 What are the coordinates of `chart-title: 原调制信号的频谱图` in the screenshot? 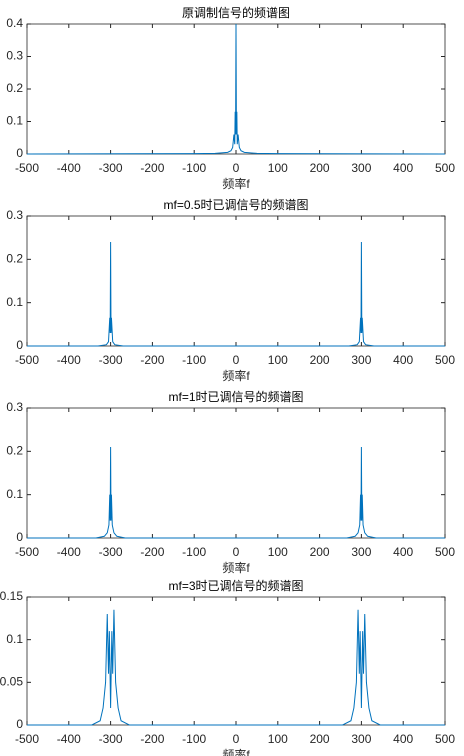 It's located at (236, 12).